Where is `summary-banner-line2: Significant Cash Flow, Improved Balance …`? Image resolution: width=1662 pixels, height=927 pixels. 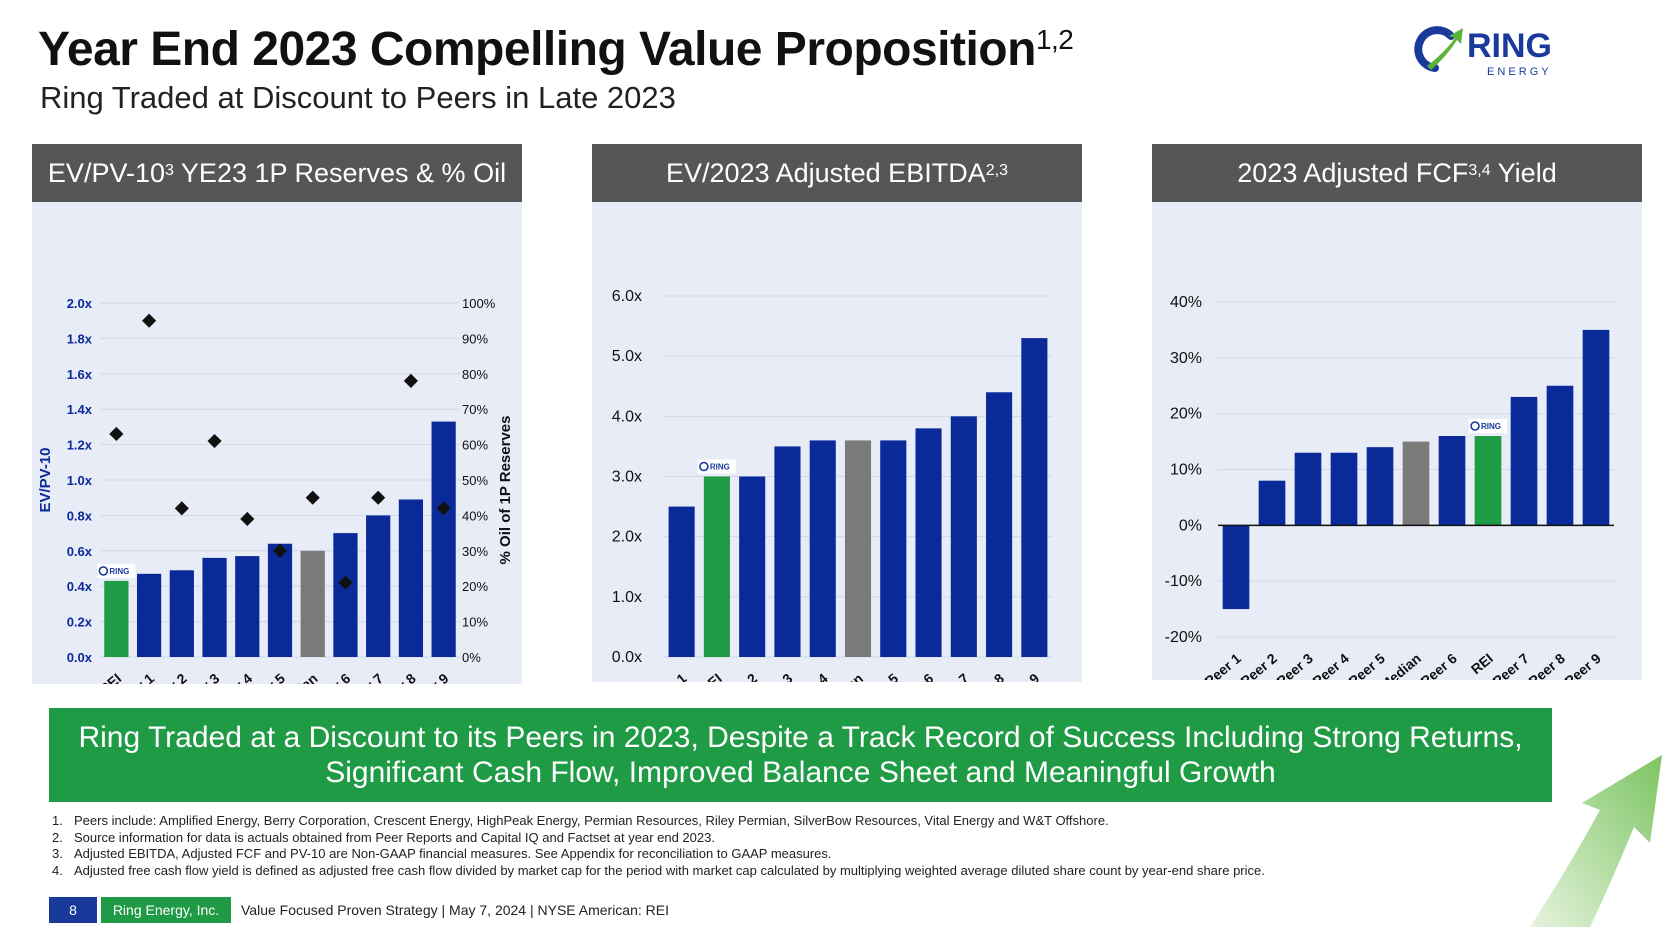
summary-banner-line2: Significant Cash Flow, Improved Balance … is located at coordinates (800, 772).